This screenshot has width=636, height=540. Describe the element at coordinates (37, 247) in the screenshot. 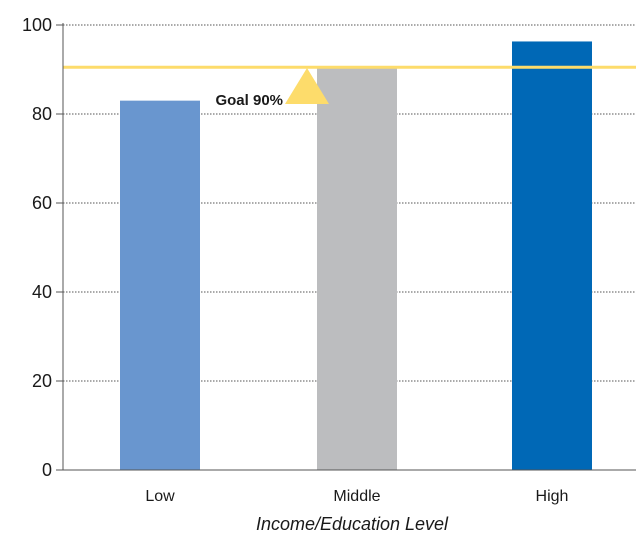

I see `y-tick-labels: 0 20 40 60 80 100` at that location.